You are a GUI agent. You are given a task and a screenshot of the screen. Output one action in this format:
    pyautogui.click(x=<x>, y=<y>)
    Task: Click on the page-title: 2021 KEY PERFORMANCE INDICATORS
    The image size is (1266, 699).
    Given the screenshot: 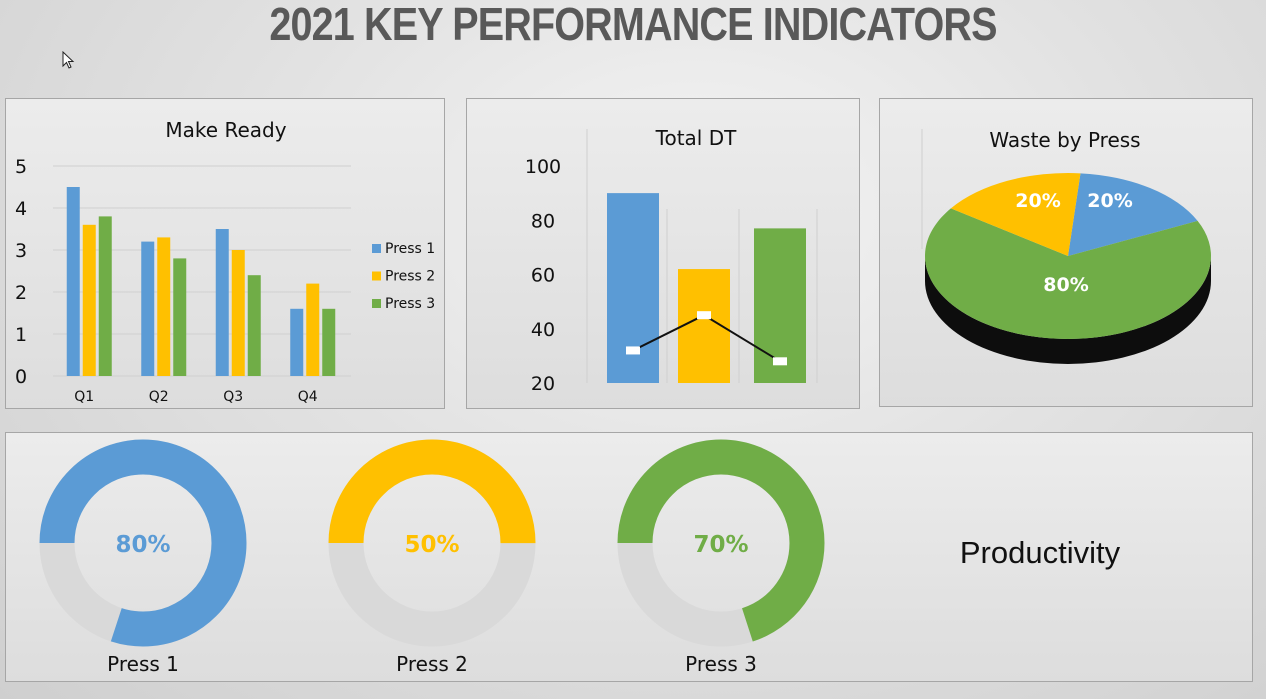 What is the action you would take?
    pyautogui.click(x=633, y=25)
    